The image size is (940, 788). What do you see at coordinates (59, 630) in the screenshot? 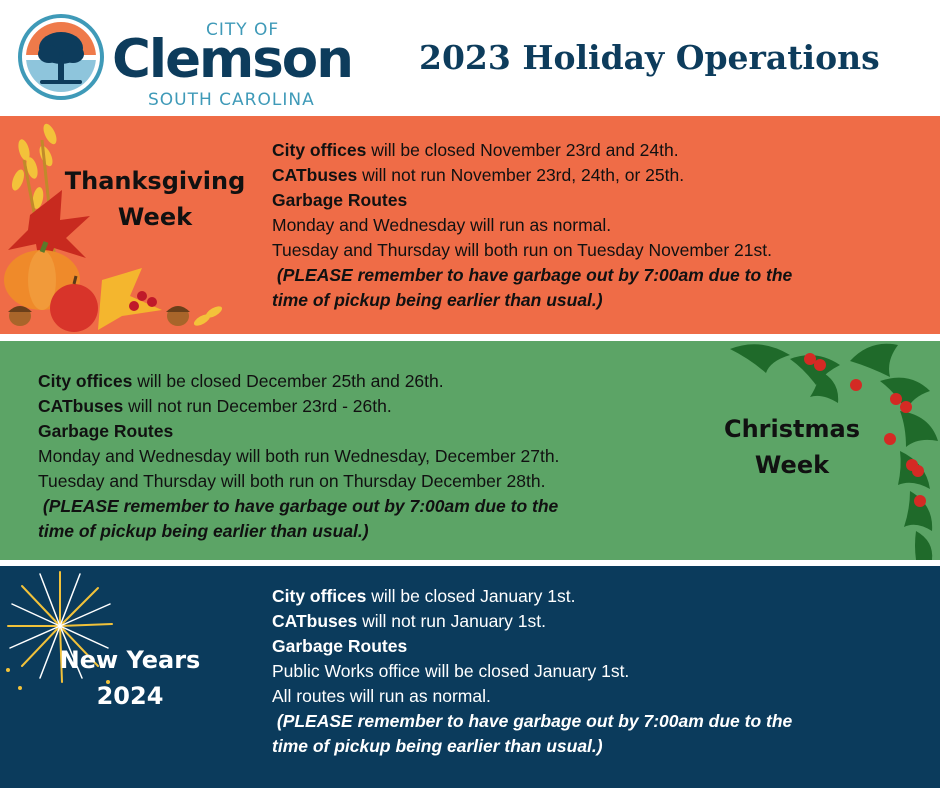
I see `firework-icon` at bounding box center [59, 630].